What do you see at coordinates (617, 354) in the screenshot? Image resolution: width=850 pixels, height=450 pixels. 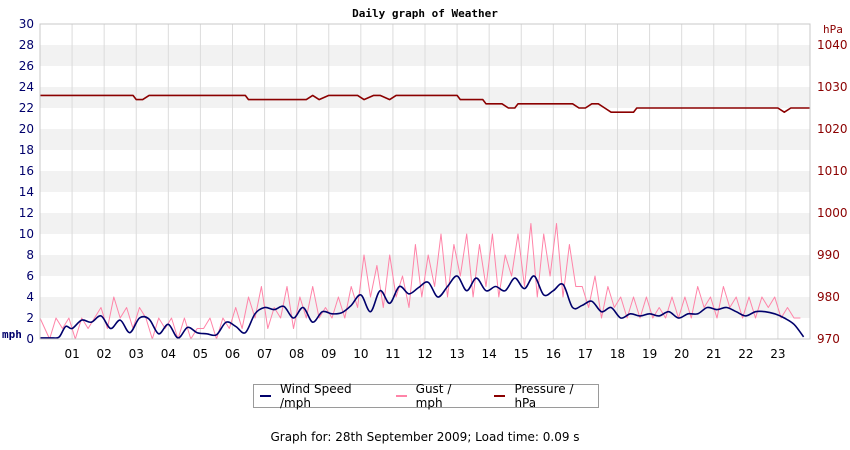 I see `x-tick-label: 18` at bounding box center [617, 354].